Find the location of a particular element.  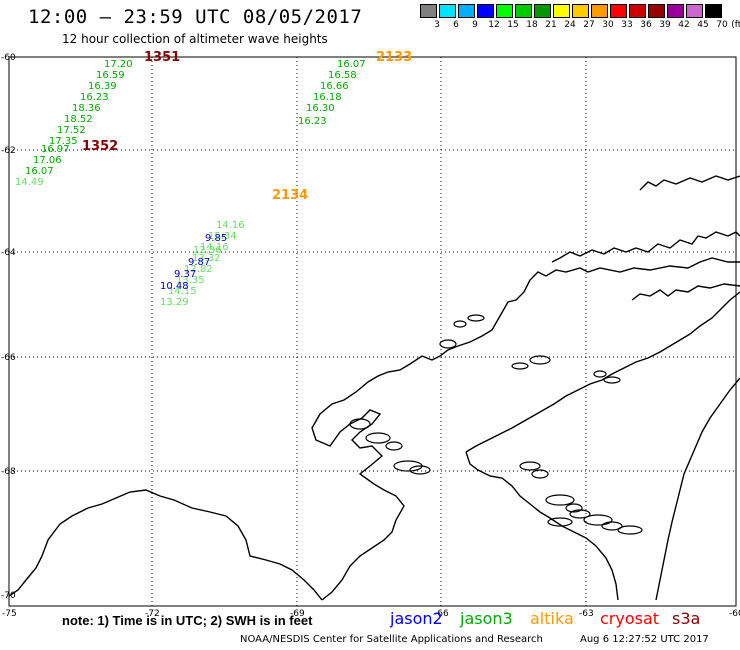

swh-value: 18.52 is located at coordinates (78, 119).